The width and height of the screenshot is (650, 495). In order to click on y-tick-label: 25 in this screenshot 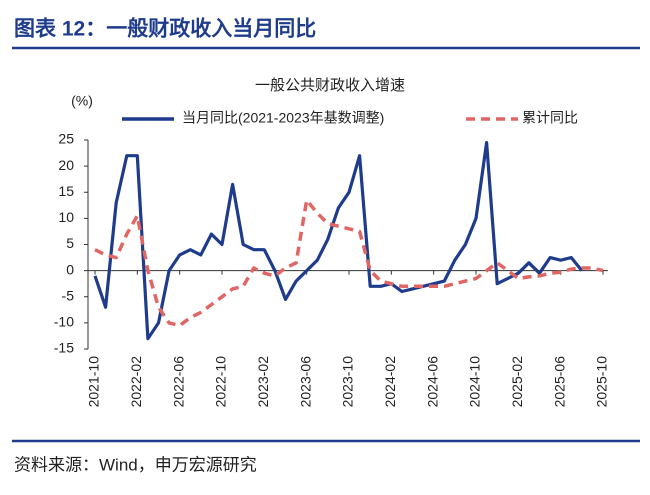, I will do `click(66, 139)`.